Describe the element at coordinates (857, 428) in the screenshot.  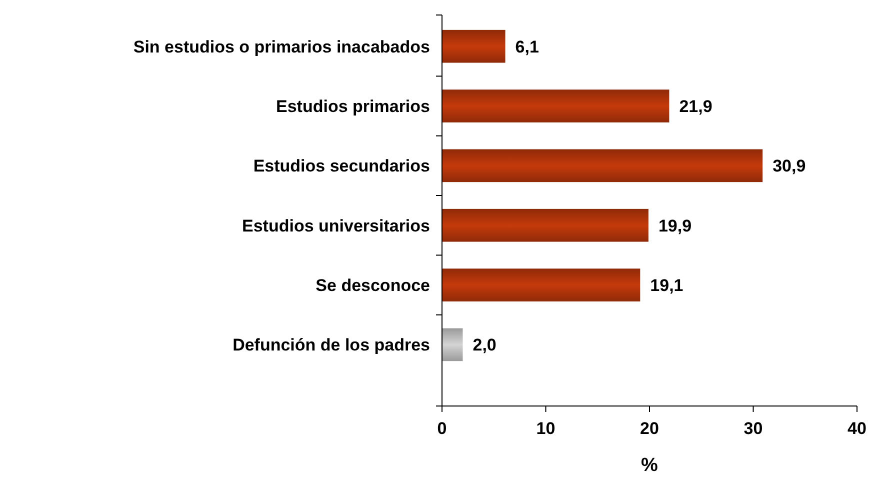
I see `x-tick-label: 40` at that location.